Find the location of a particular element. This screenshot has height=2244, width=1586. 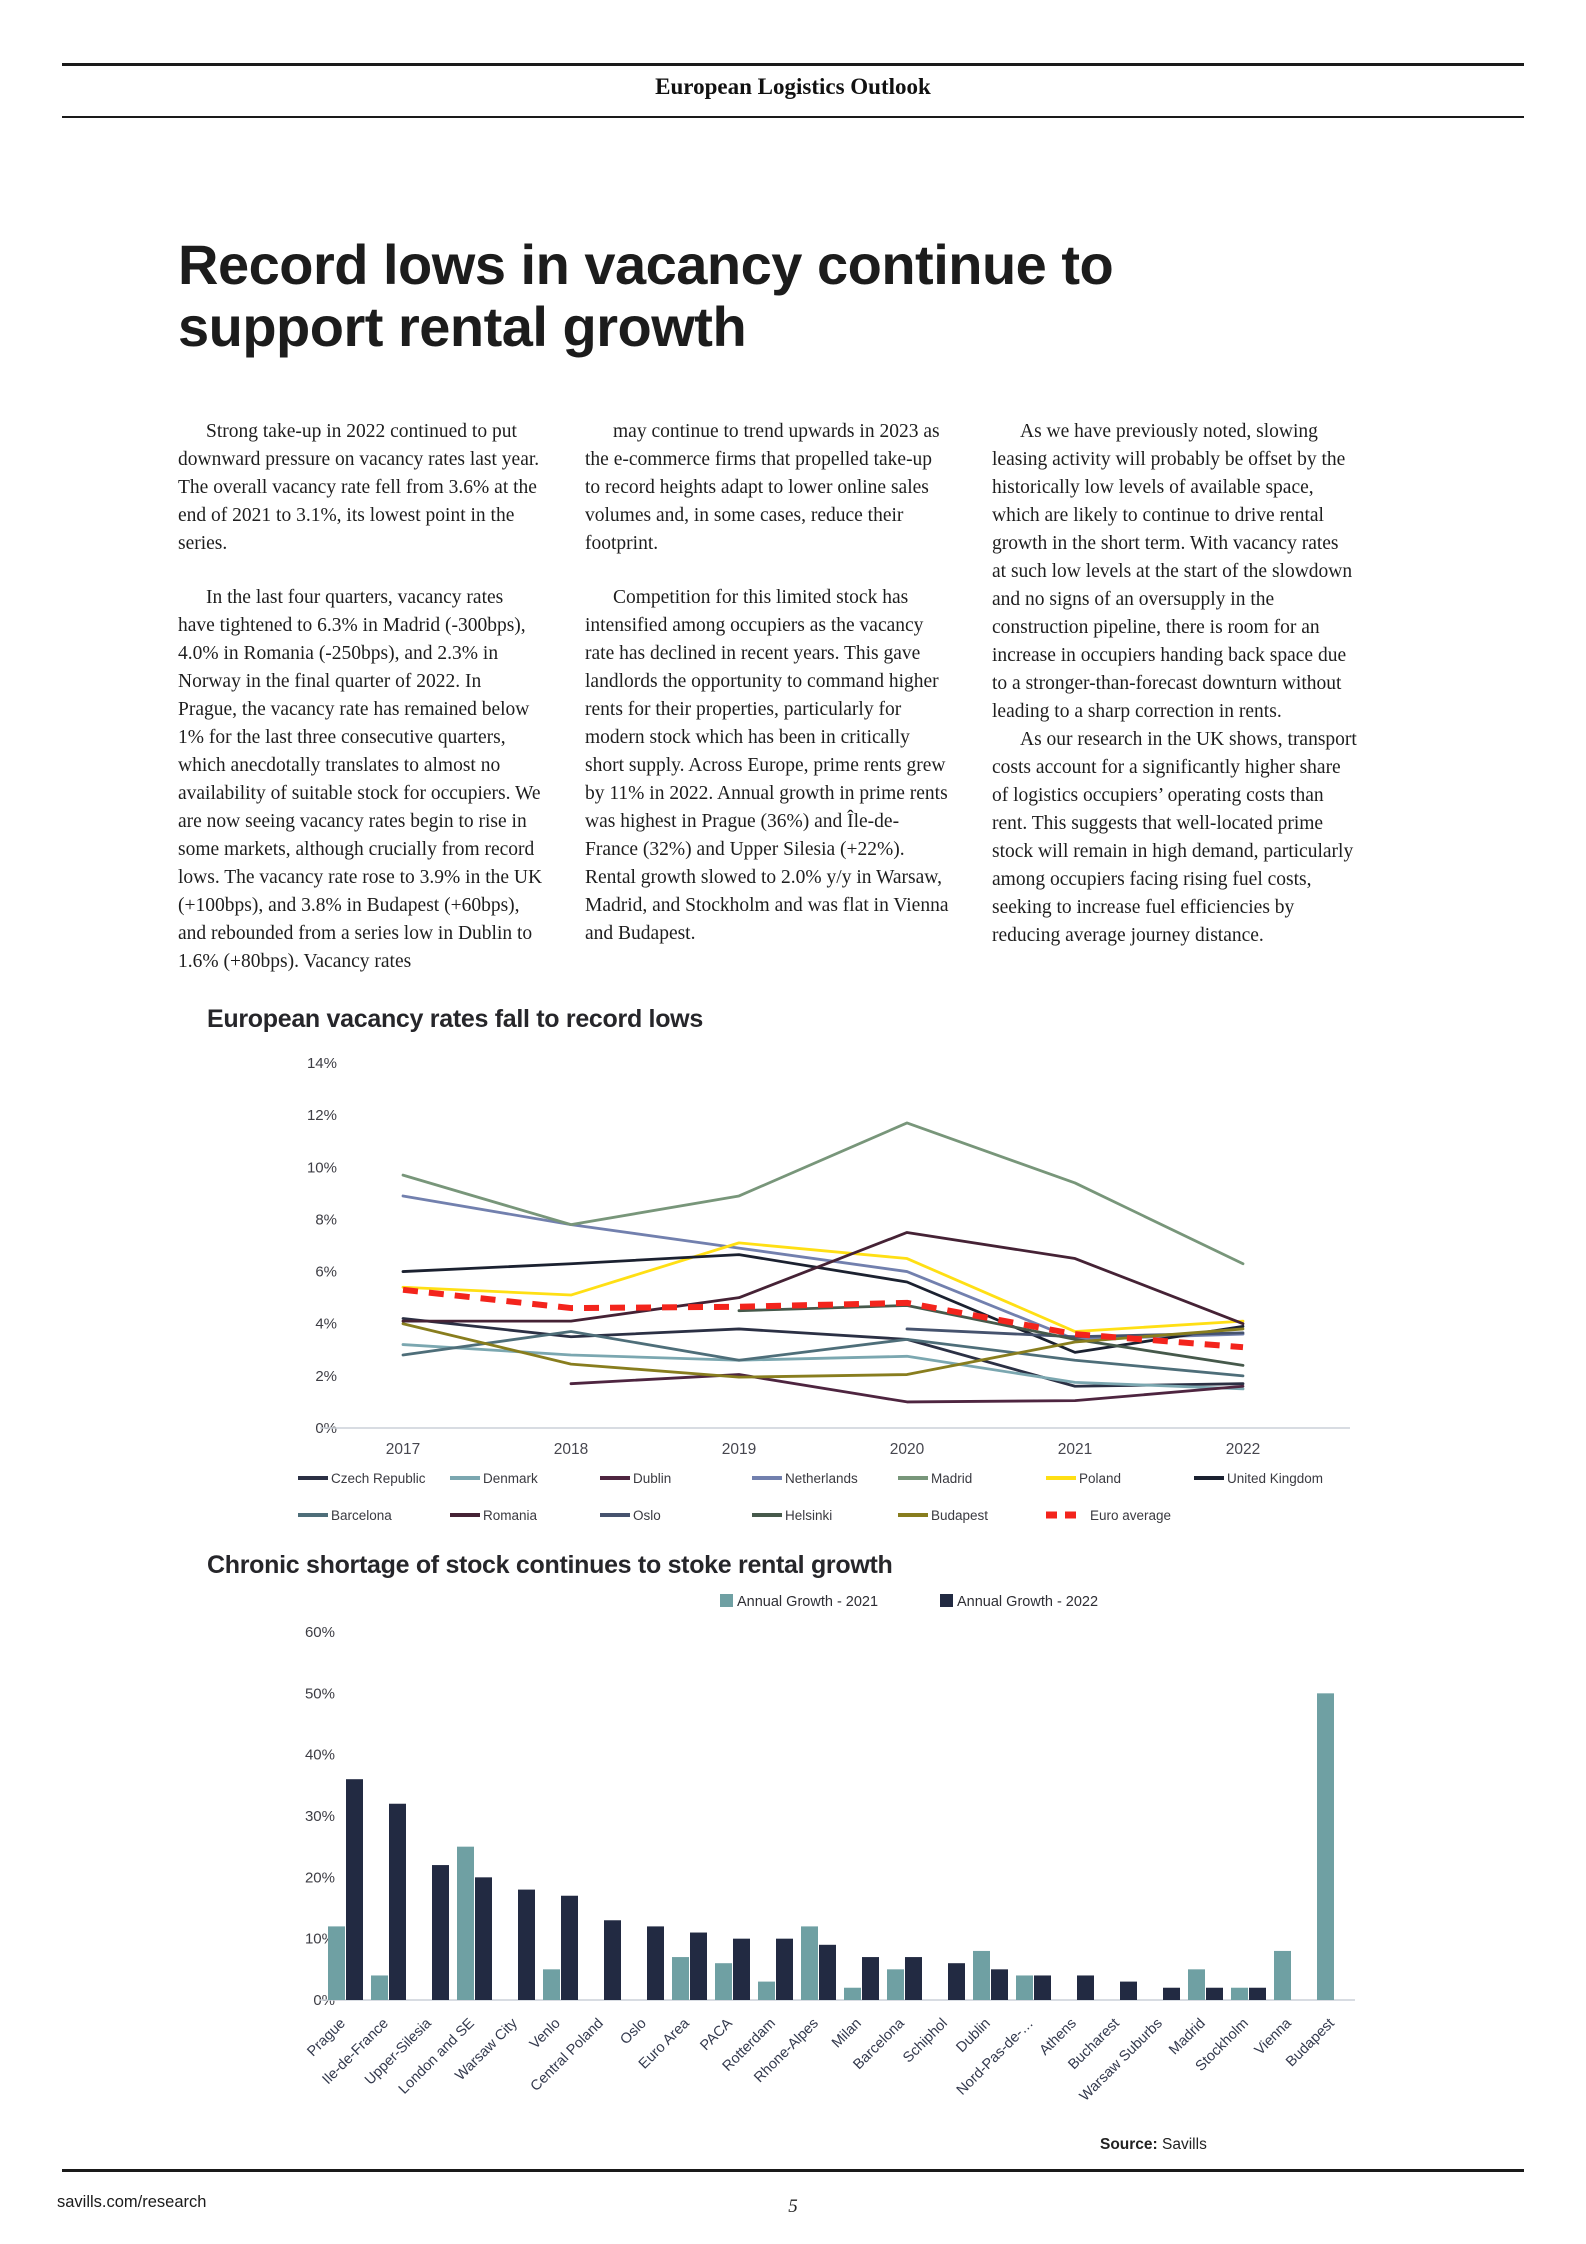

svg-text: Czech Republic is located at coordinates (378, 1478).